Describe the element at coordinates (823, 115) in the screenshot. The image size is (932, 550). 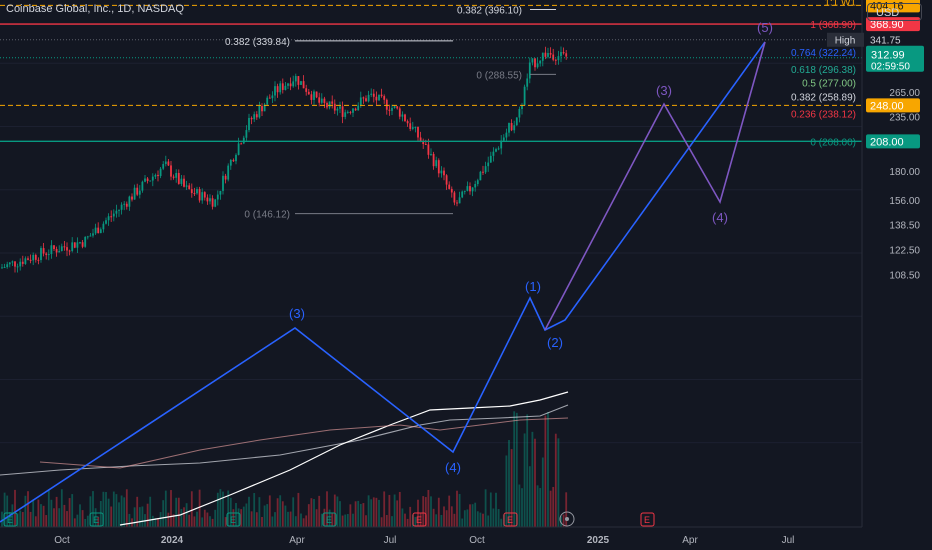
I see `fib-level-label: 0.236 (238.12)` at that location.